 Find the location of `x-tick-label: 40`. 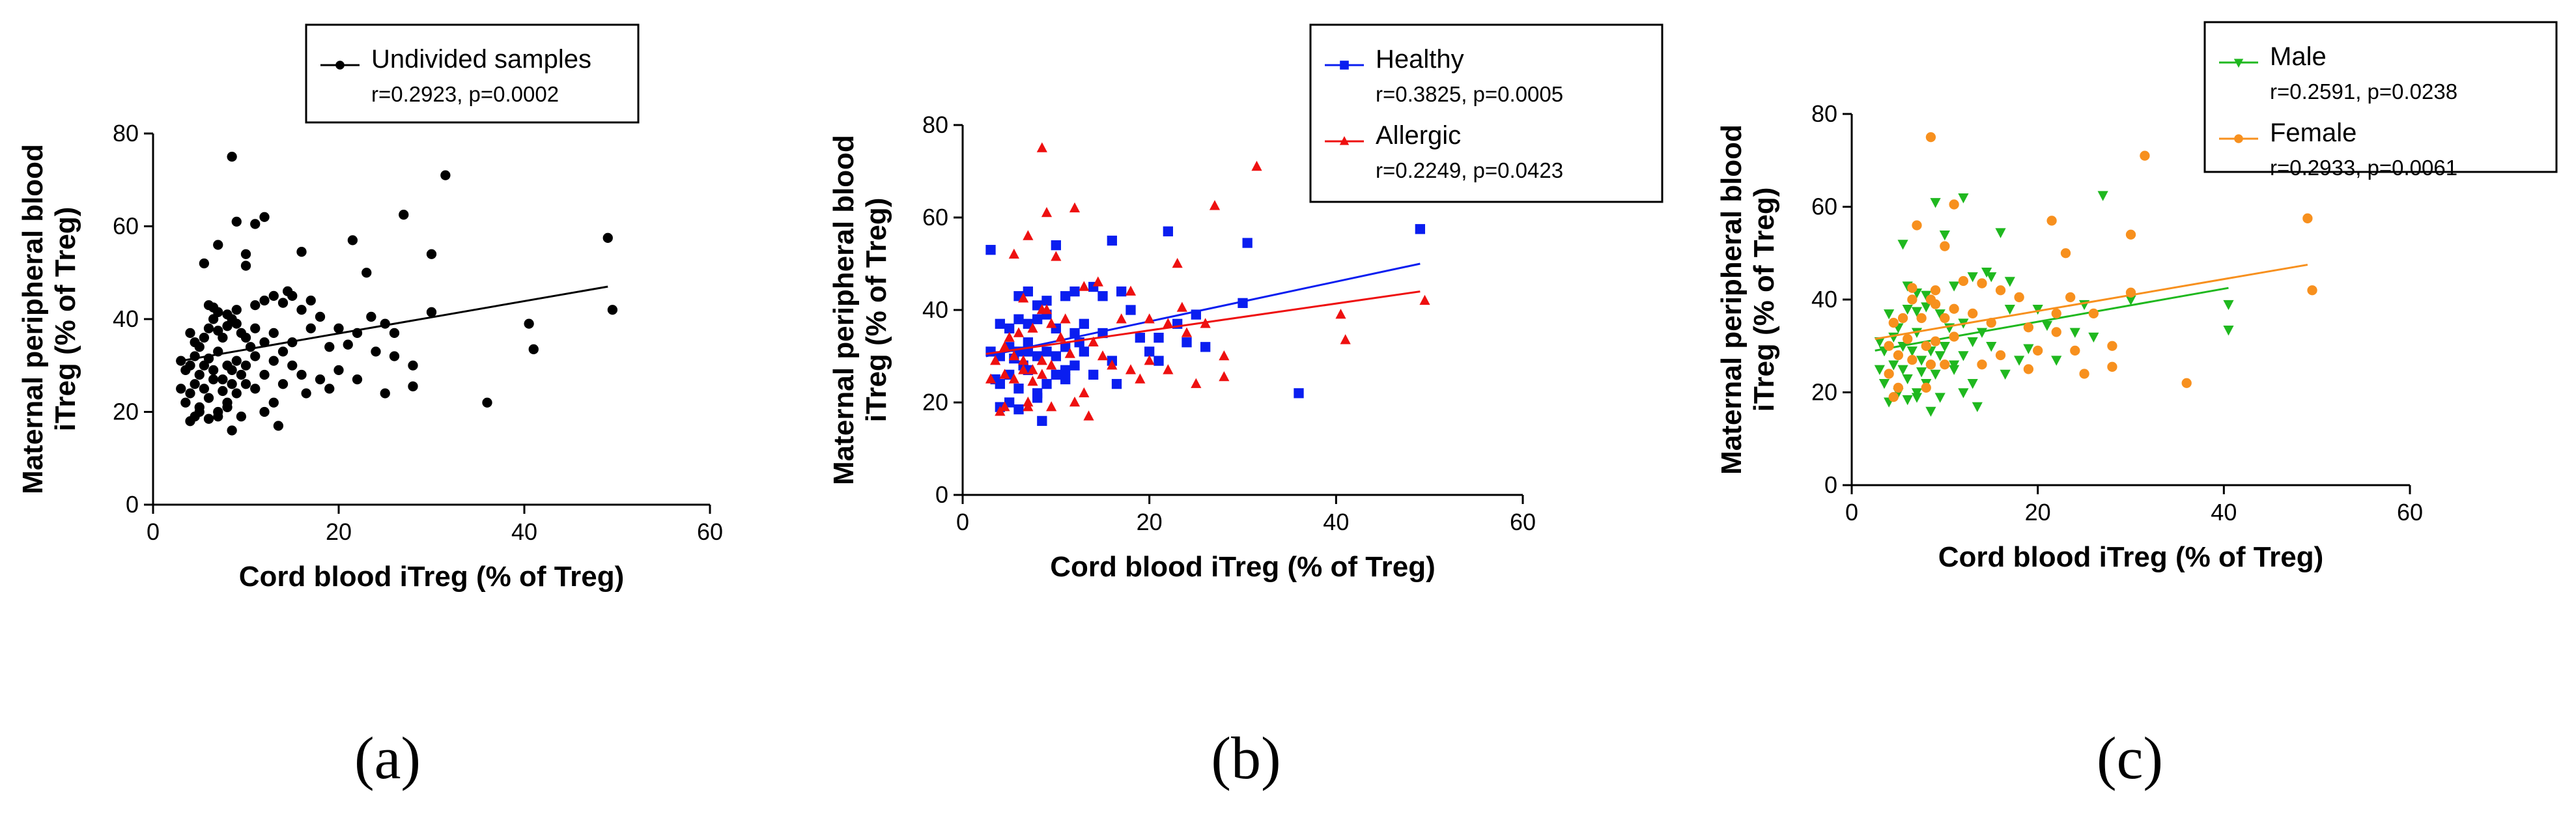

x-tick-label: 40 is located at coordinates (2224, 512).